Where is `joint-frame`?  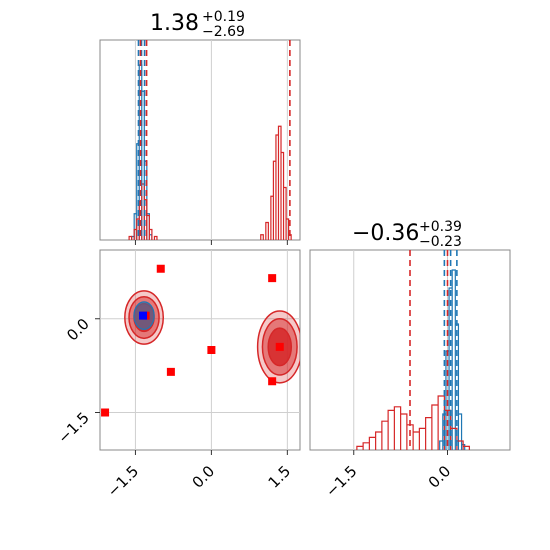 joint-frame is located at coordinates (200, 350).